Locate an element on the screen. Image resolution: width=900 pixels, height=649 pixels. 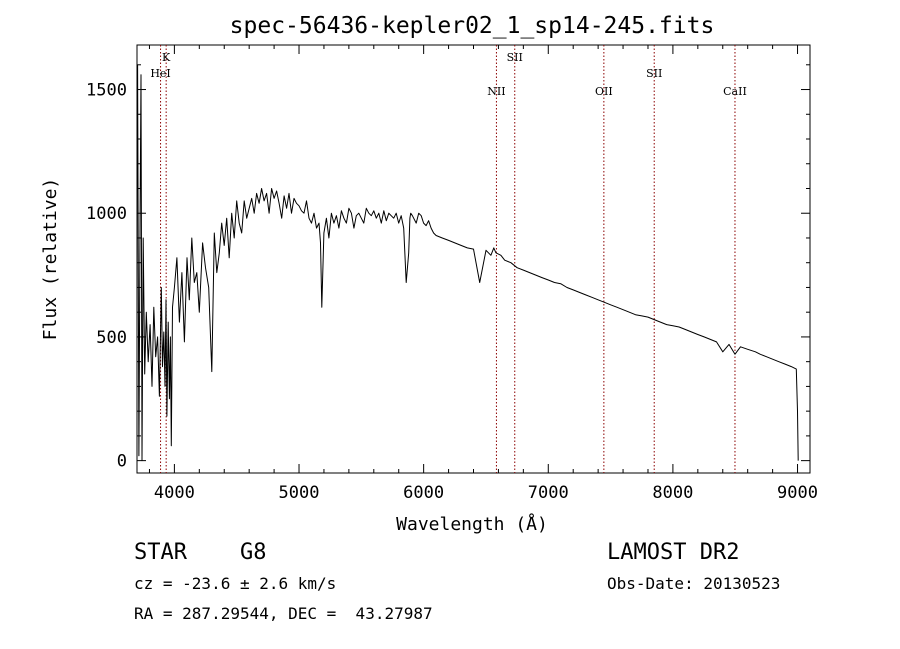
obs-date-text: Obs-Date: 20130523 is located at coordinates (694, 583).